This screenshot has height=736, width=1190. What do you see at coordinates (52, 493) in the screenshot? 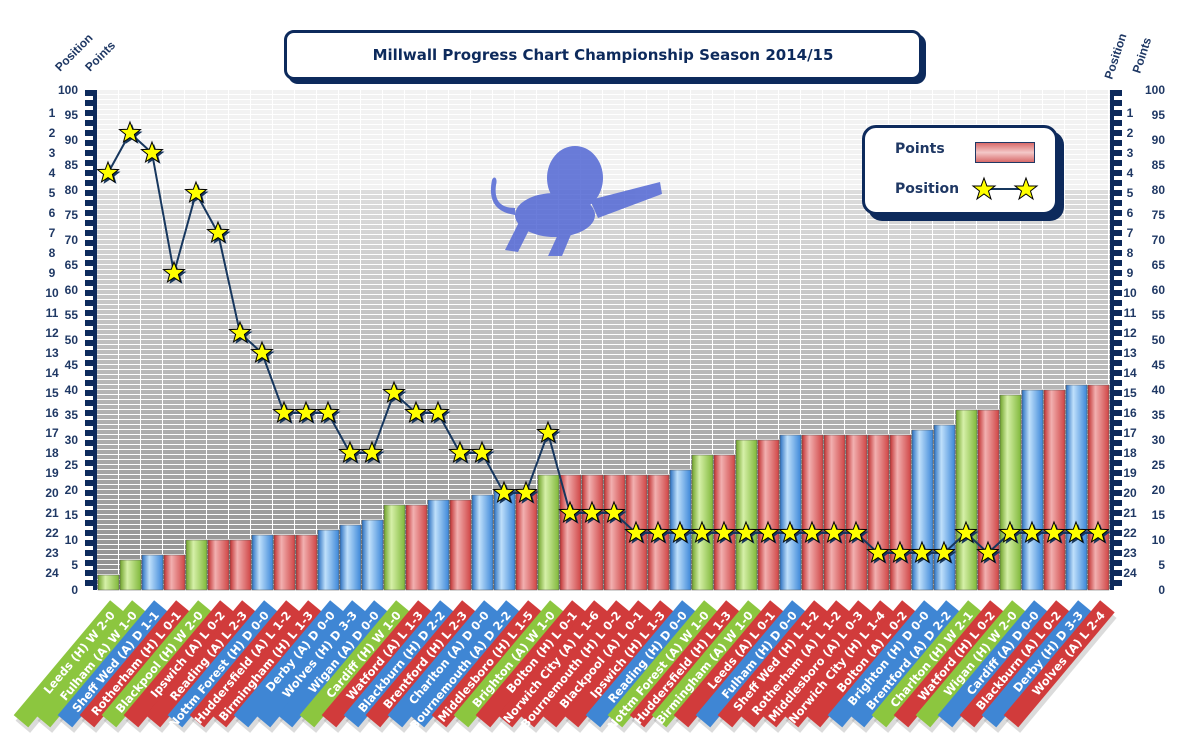
I see `left-position-tick-label: 20` at bounding box center [52, 493].